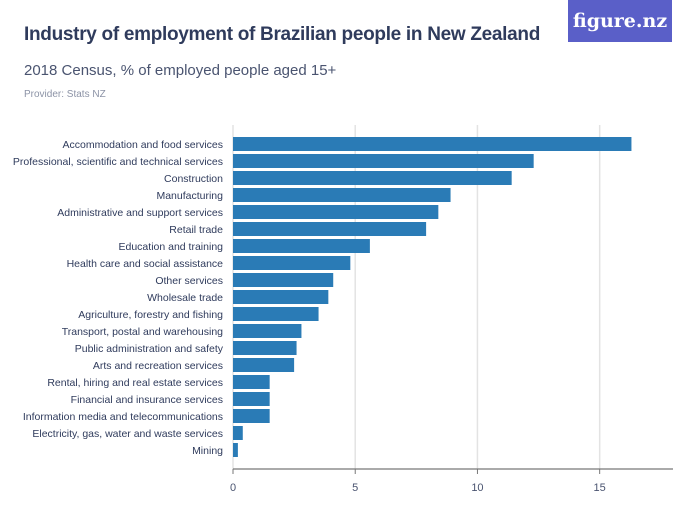 The height and width of the screenshot is (525, 700). I want to click on category-label: Transport, postal and warehousing, so click(142, 332).